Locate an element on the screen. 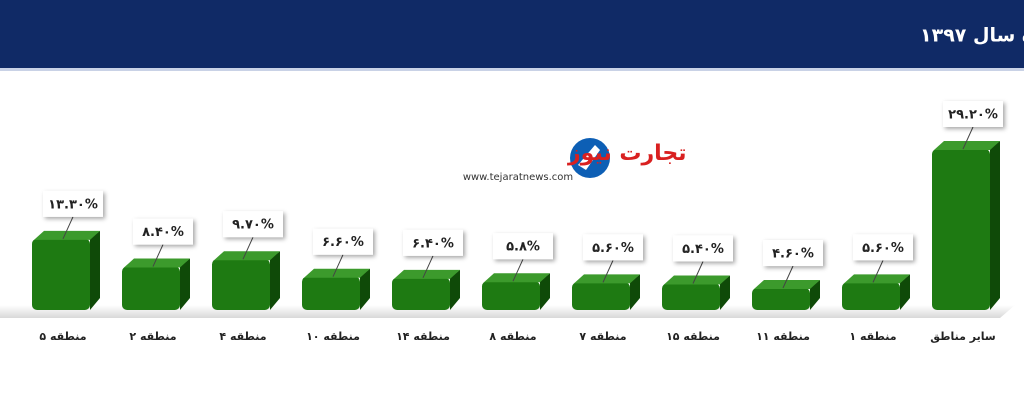 The width and height of the screenshot is (1024, 405). value-label: ۸.۴۰% is located at coordinates (163, 232).